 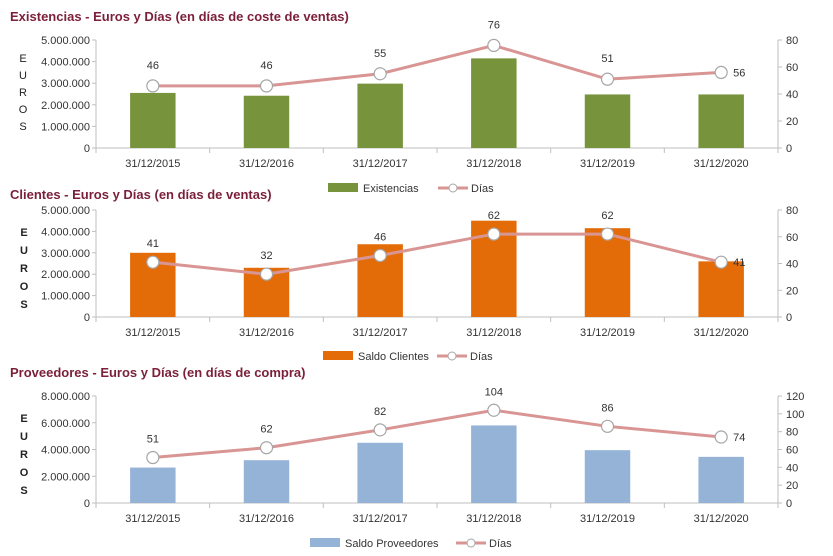 What do you see at coordinates (338, 355) in the screenshot?
I see `clientes-legend-bar-swatch` at bounding box center [338, 355].